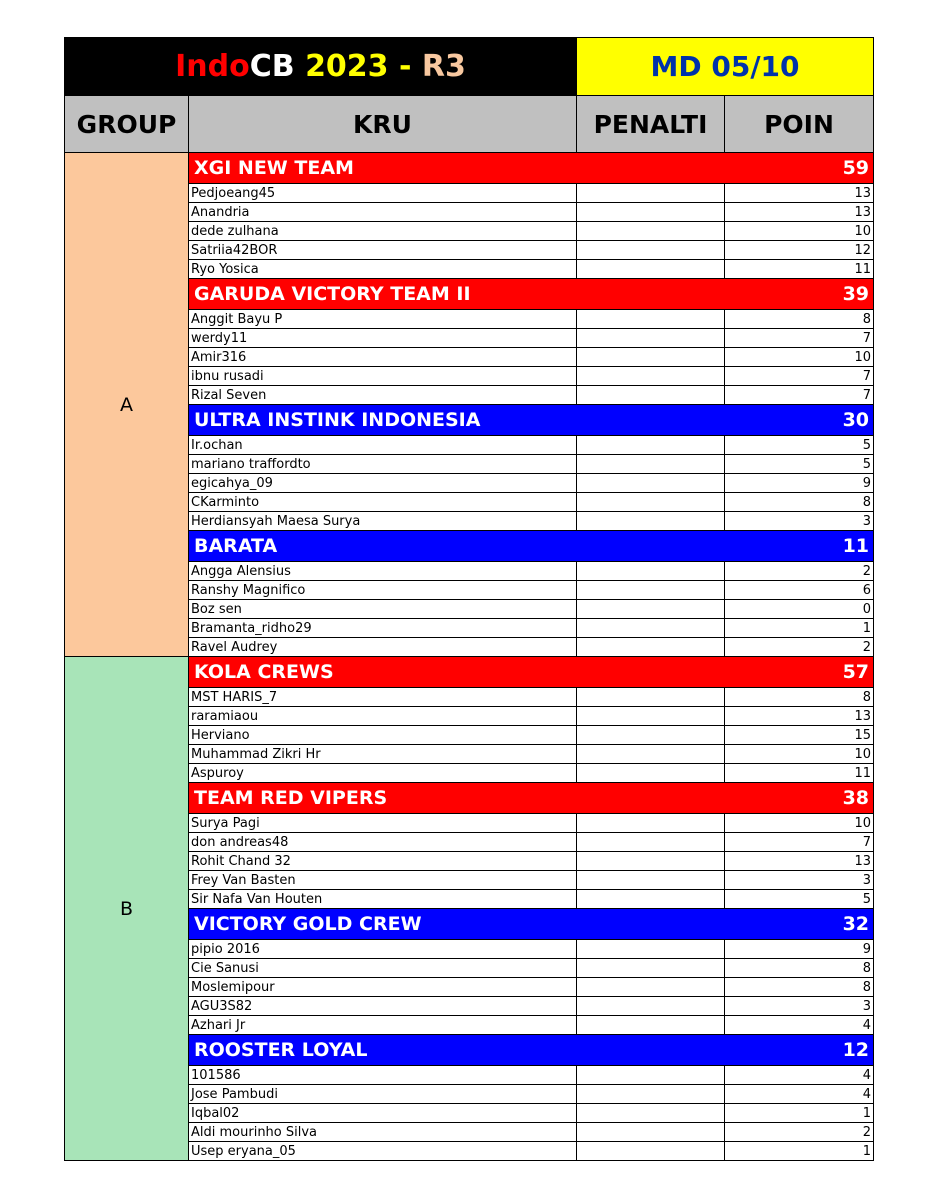 The image size is (938, 1197). I want to click on player-name: Cie Sanusi, so click(382, 968).